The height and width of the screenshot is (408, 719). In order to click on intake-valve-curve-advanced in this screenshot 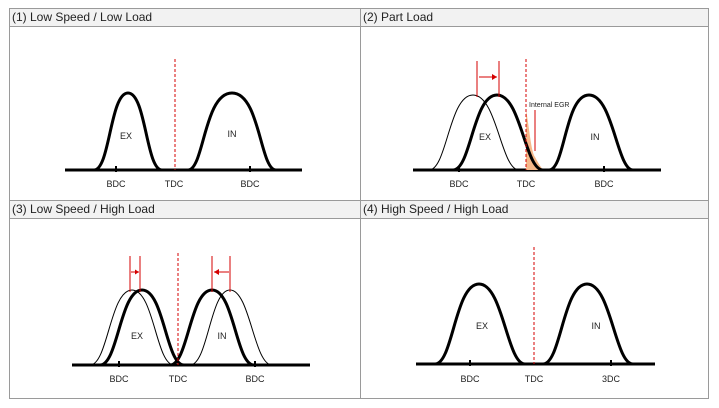, I will do `click(212, 327)`.